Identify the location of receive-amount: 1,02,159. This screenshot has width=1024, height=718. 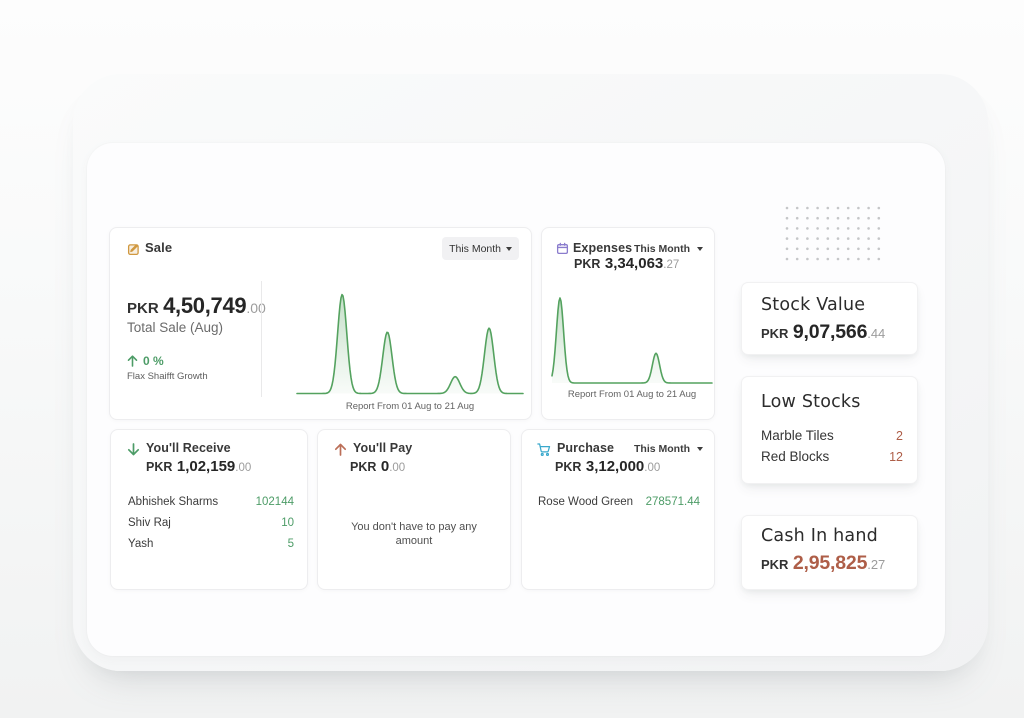
(206, 466).